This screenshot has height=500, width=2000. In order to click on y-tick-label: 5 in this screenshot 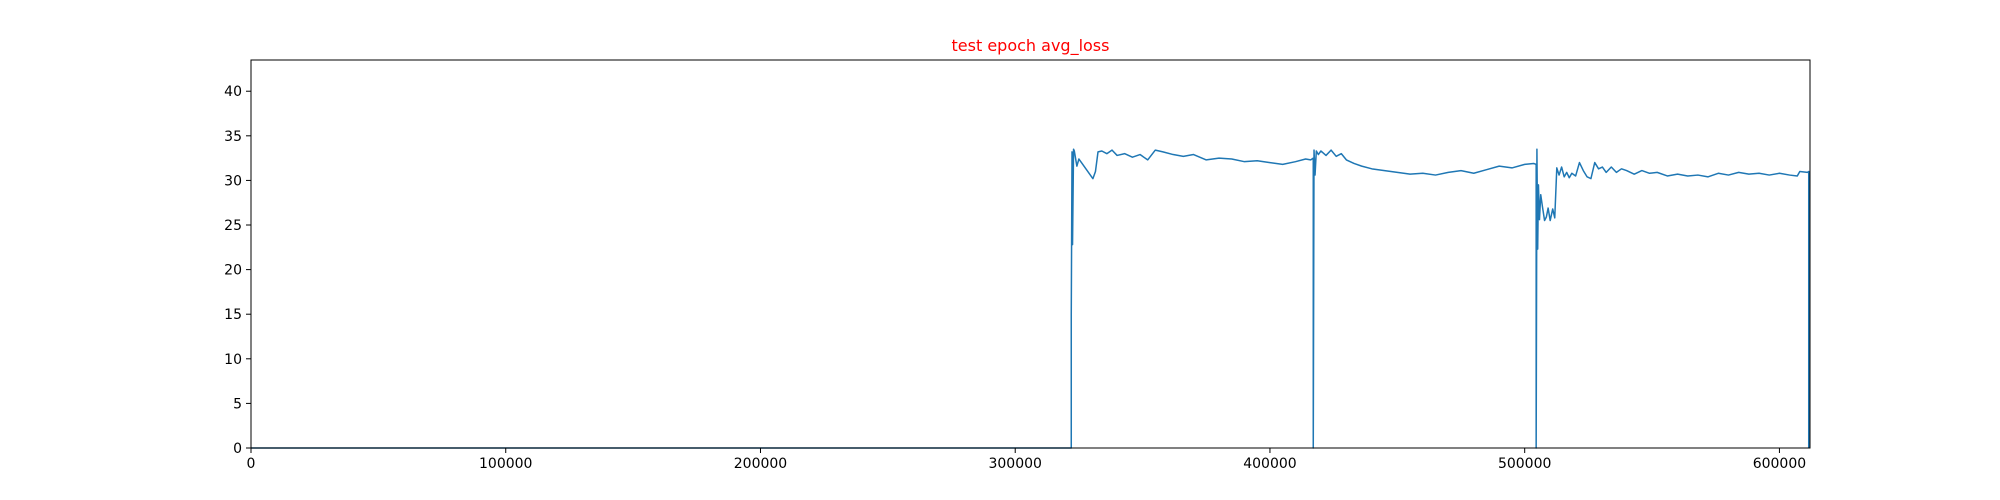, I will do `click(237, 404)`.